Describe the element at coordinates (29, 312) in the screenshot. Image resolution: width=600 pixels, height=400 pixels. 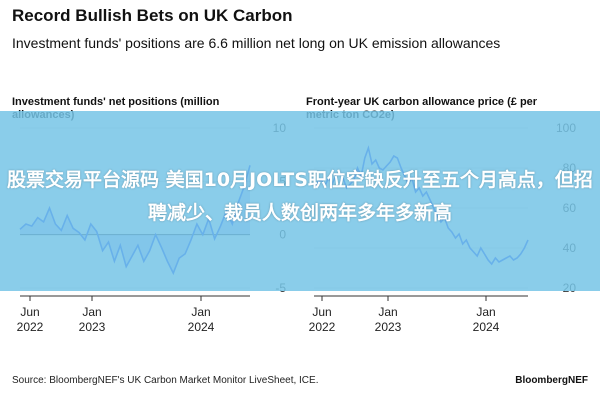
I see `left-x-tick-label: Jun` at that location.